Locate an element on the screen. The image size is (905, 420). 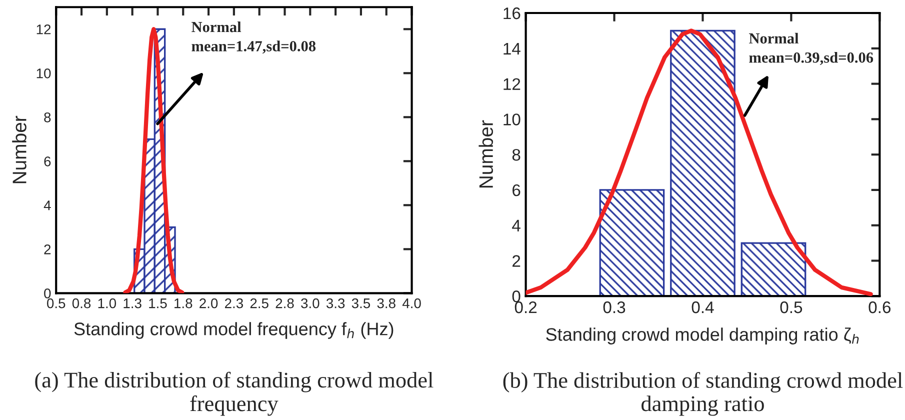
x-tick-label: 1.3 is located at coordinates (133, 303).